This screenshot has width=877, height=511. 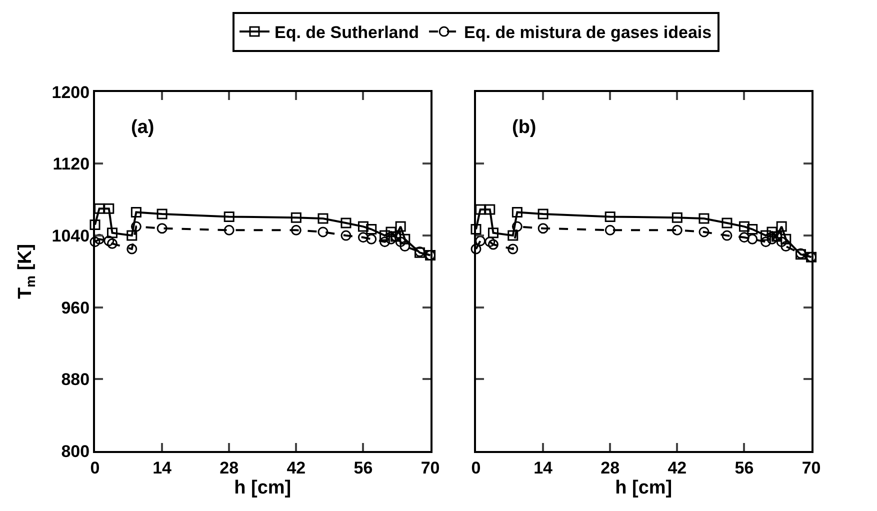 What do you see at coordinates (71, 164) in the screenshot?
I see `y-tick-label: 1120` at bounding box center [71, 164].